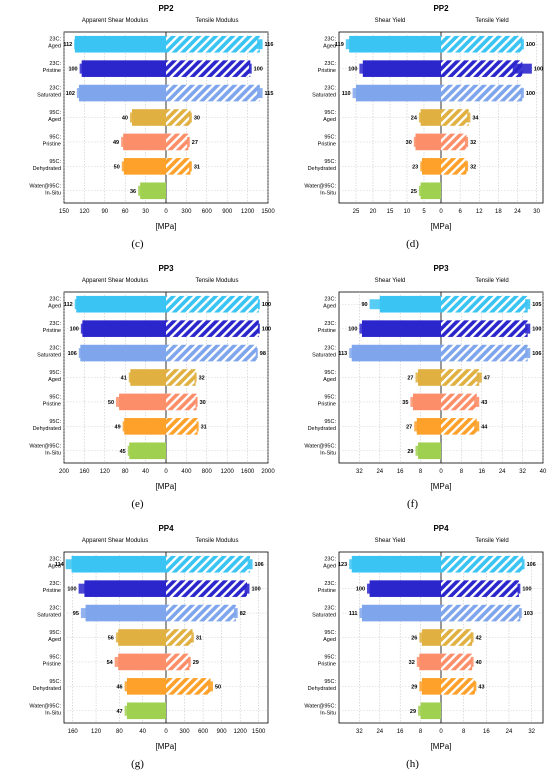 The width and height of the screenshot is (550, 780). I want to click on x-tick-label: 200, so click(64, 472).